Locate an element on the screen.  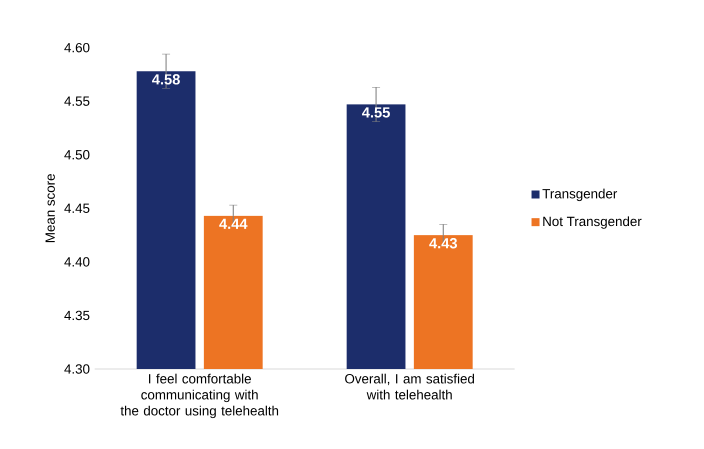
y-tick-label: 4.35 is located at coordinates (77, 315).